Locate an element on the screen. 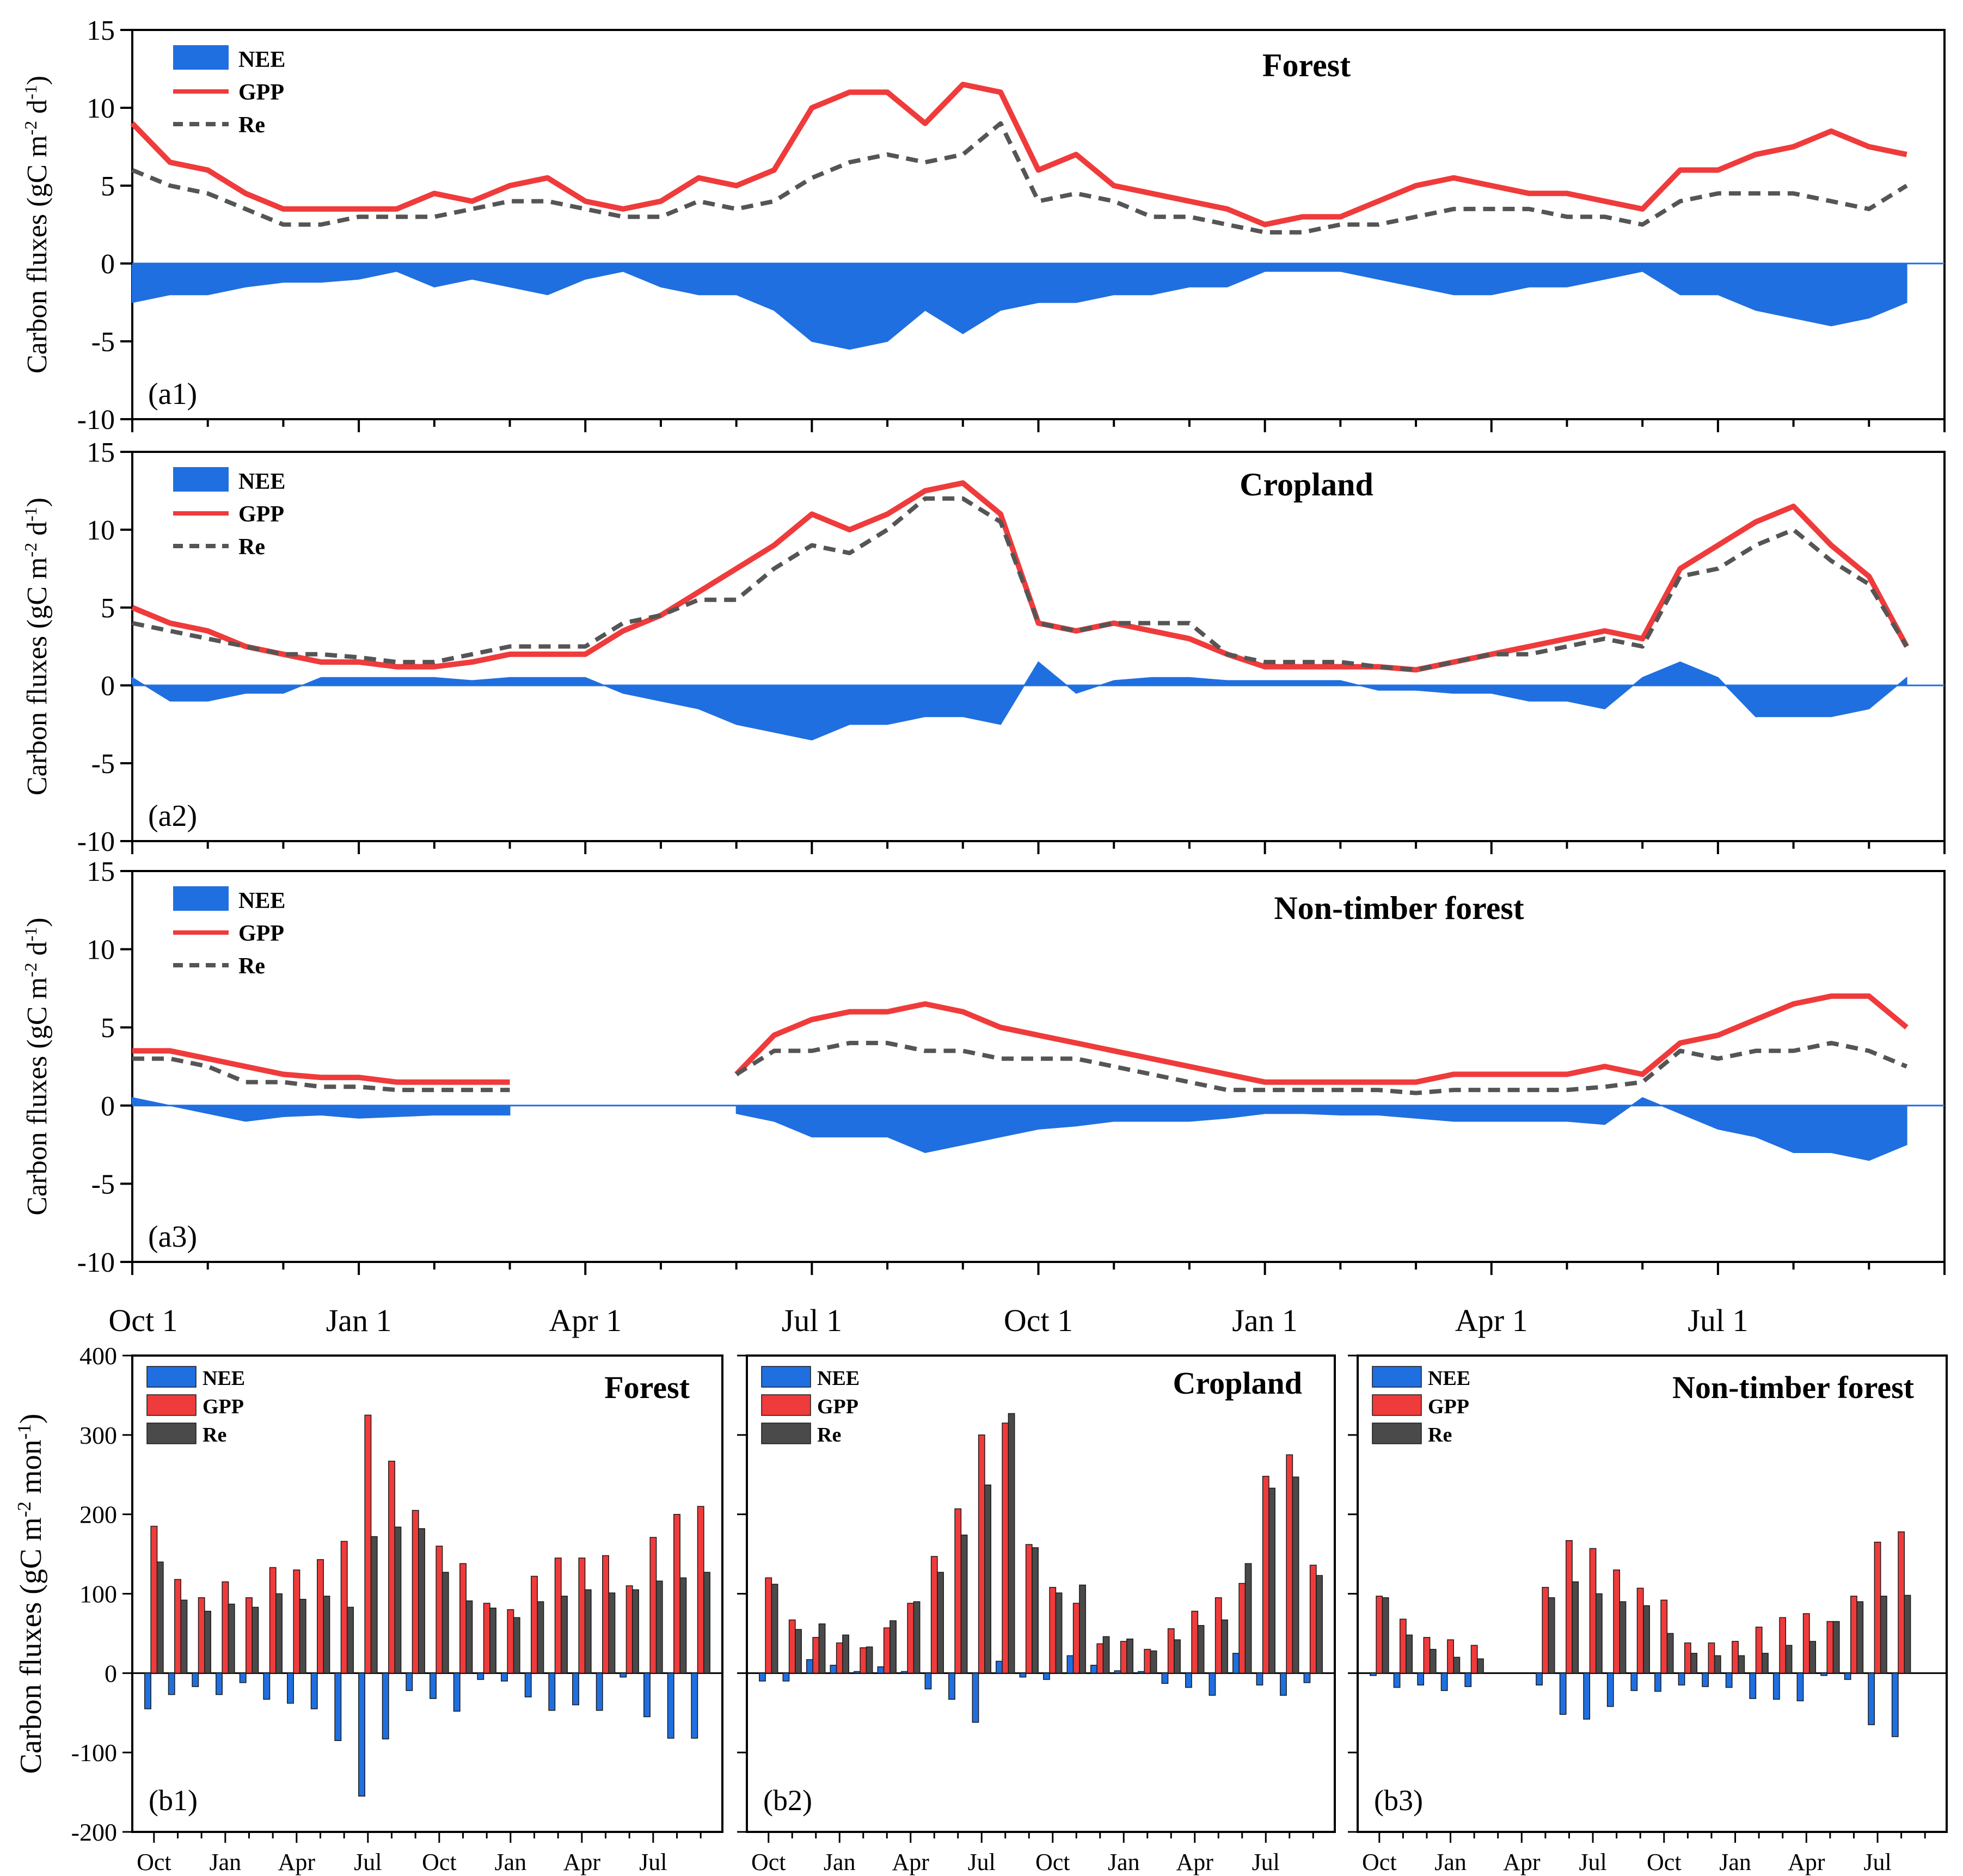 The width and height of the screenshot is (1963, 1876). x-tick-label: Jan is located at coordinates (511, 1862).